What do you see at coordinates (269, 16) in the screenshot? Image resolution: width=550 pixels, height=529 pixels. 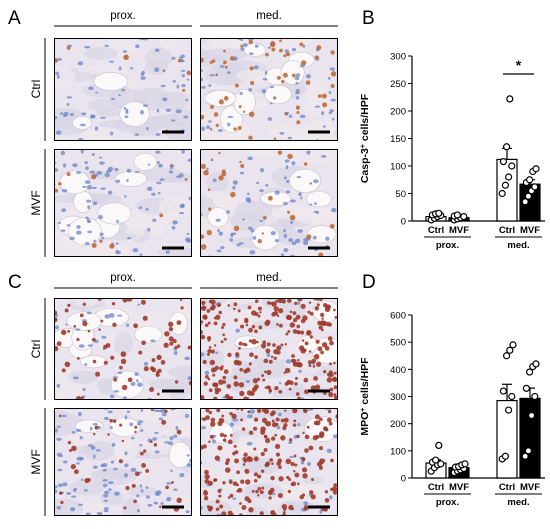 I see `col-label-med-a: med.` at bounding box center [269, 16].